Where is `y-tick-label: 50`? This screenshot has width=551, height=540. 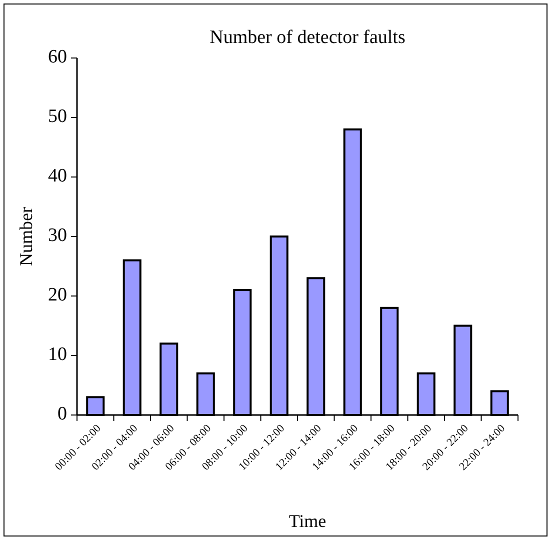 y-tick-label: 50 is located at coordinates (57, 116).